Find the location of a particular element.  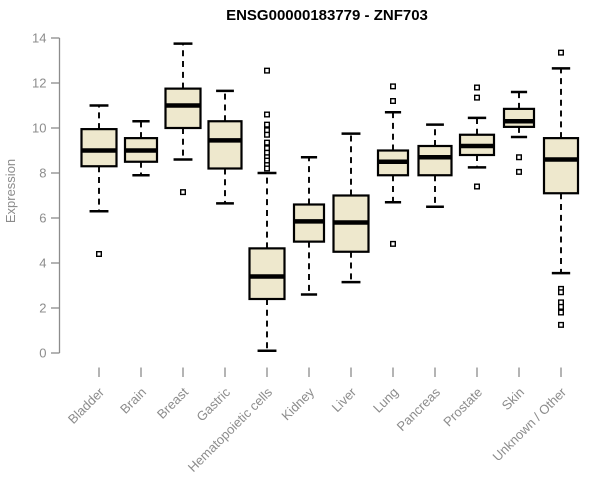

boxplot-kidney is located at coordinates (309, 226).